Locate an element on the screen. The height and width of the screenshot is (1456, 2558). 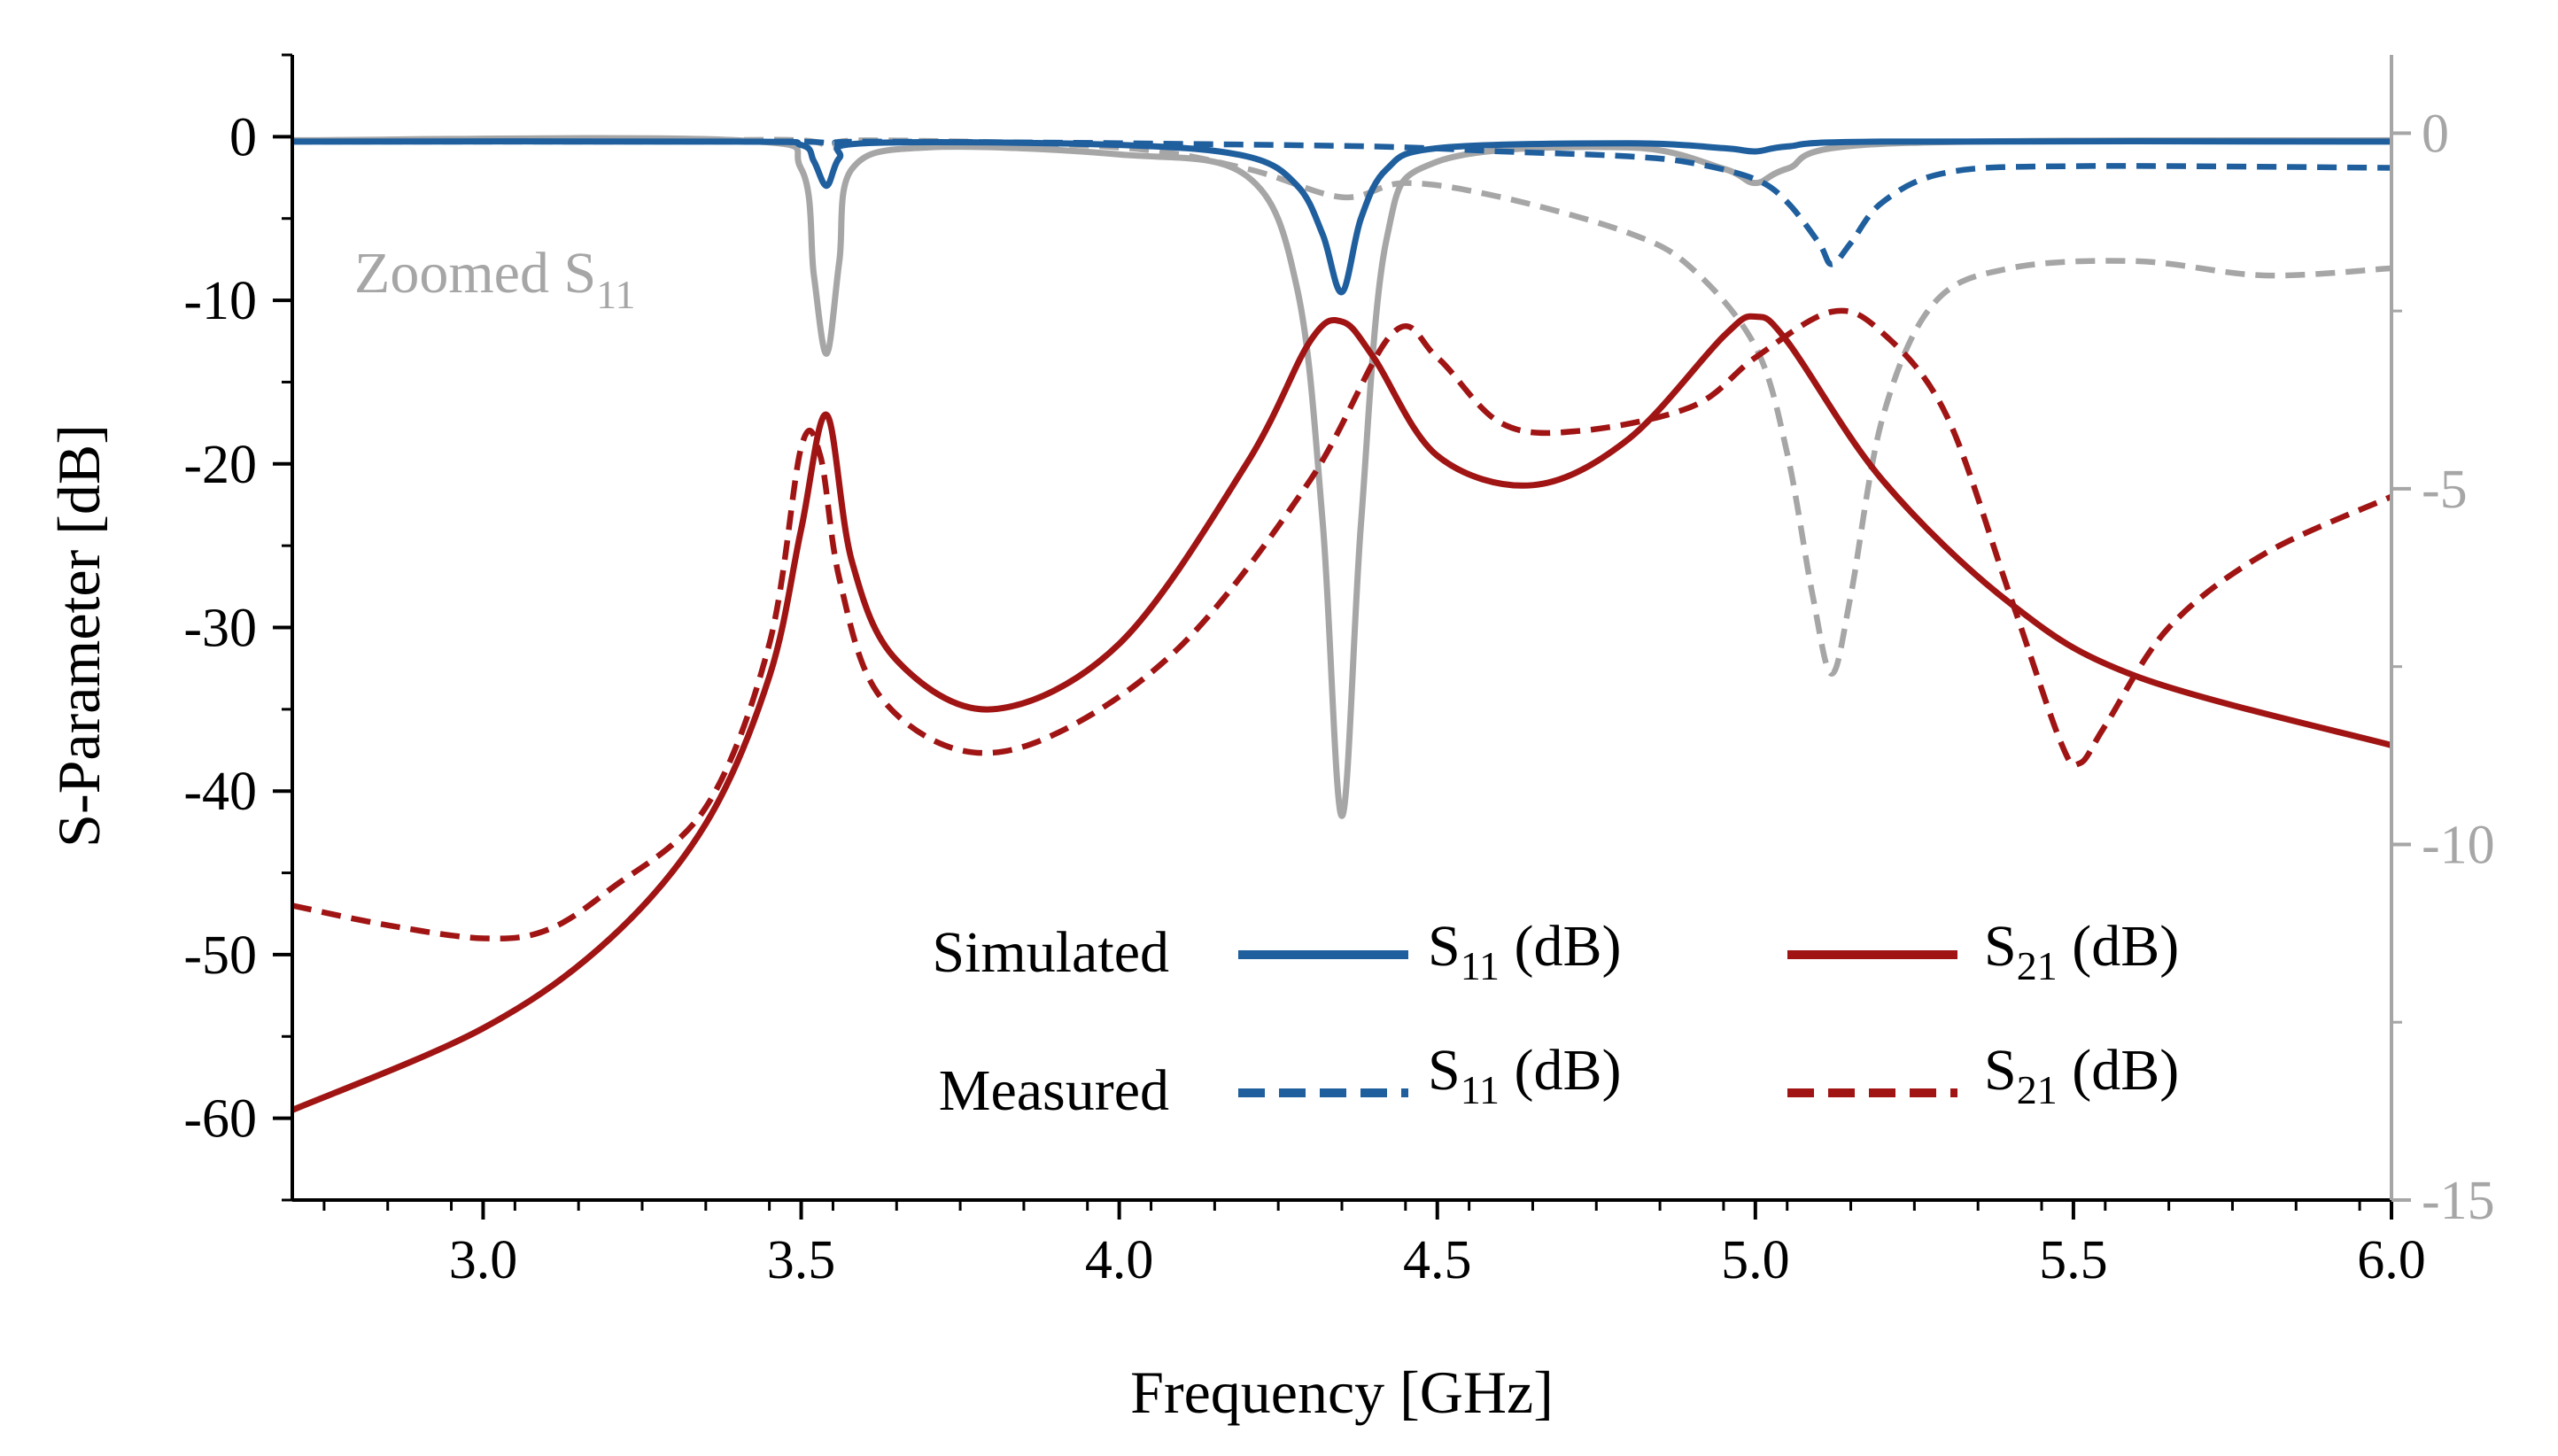
legend-meas-s11-unit: (dB) is located at coordinates (1560, 1070).